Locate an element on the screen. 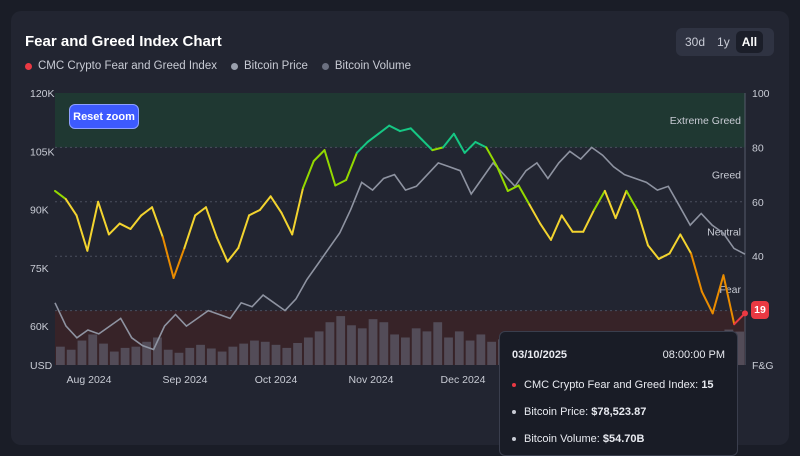 Image resolution: width=800 pixels, height=456 pixels. legend-item-bitcoin-price: Bitcoin Price is located at coordinates (269, 66).